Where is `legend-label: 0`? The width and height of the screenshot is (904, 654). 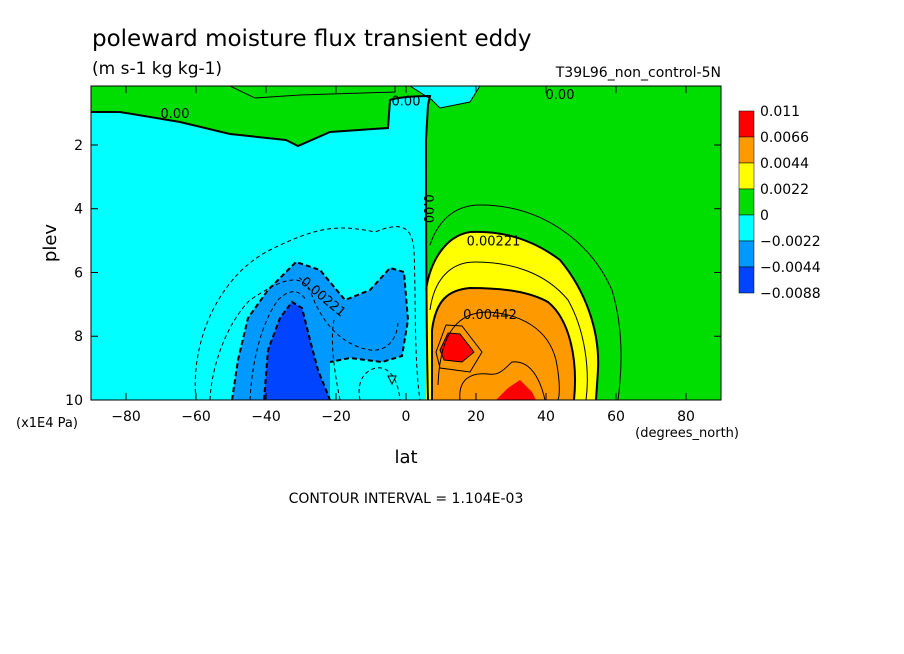
legend-label: 0 is located at coordinates (764, 216).